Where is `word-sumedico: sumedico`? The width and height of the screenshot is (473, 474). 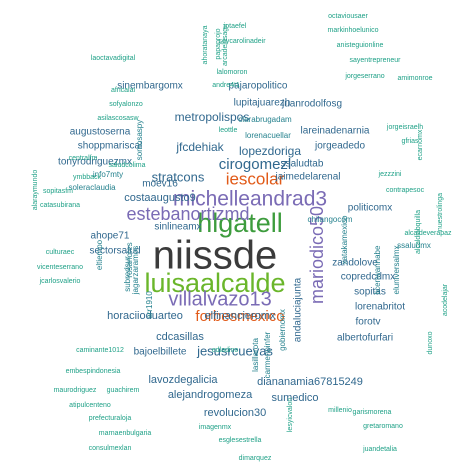
word-sumedico: sumedico is located at coordinates (294, 398).